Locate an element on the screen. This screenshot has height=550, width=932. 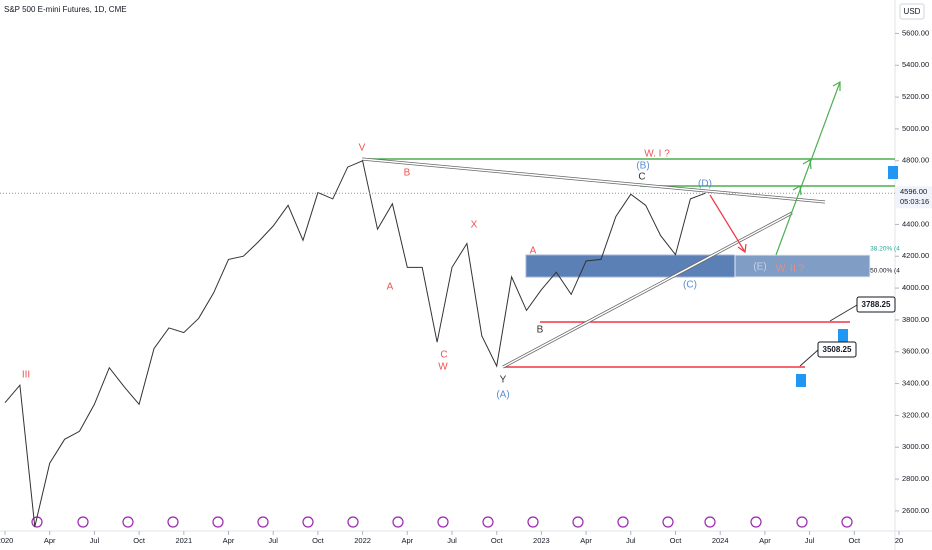
y-tick-label: 5000.00 is located at coordinates (915, 128).